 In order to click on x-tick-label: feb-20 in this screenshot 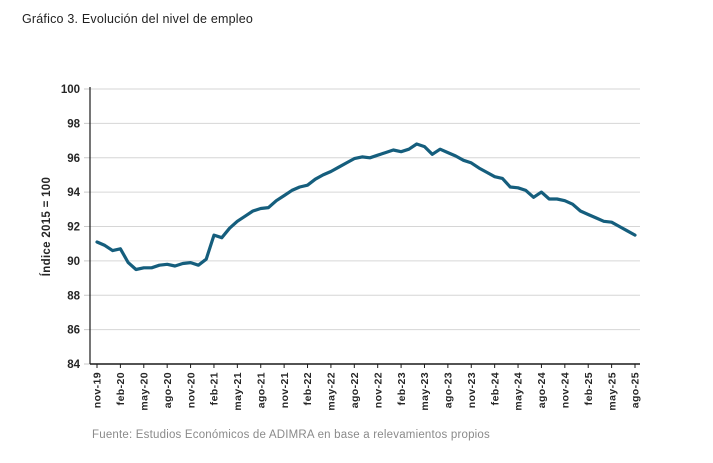, I will do `click(121, 388)`.